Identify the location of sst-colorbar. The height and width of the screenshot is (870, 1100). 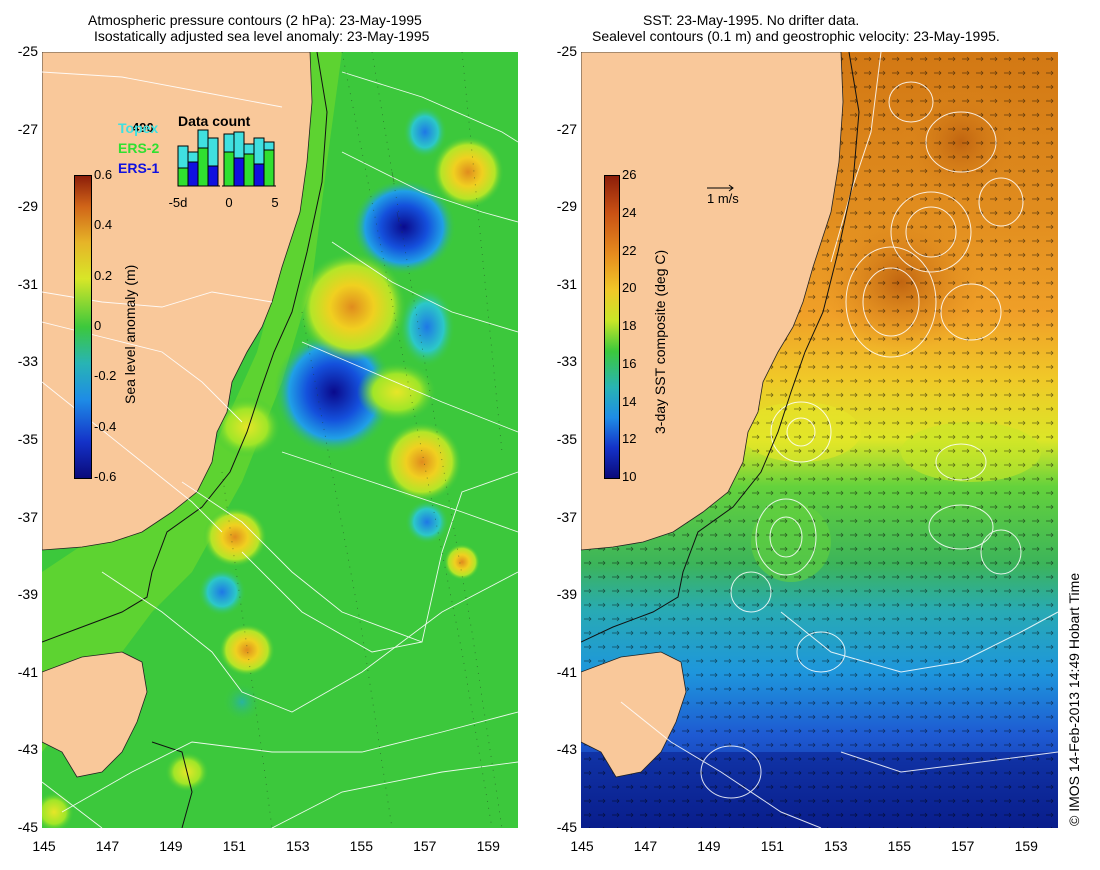
(612, 327).